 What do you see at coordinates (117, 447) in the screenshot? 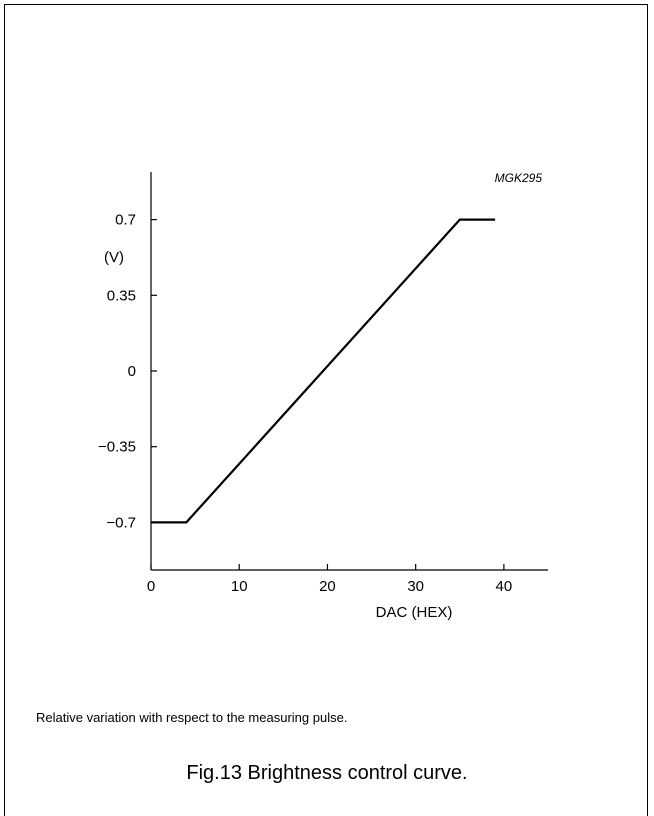
I see `y-tick-label: −0.35` at bounding box center [117, 447].